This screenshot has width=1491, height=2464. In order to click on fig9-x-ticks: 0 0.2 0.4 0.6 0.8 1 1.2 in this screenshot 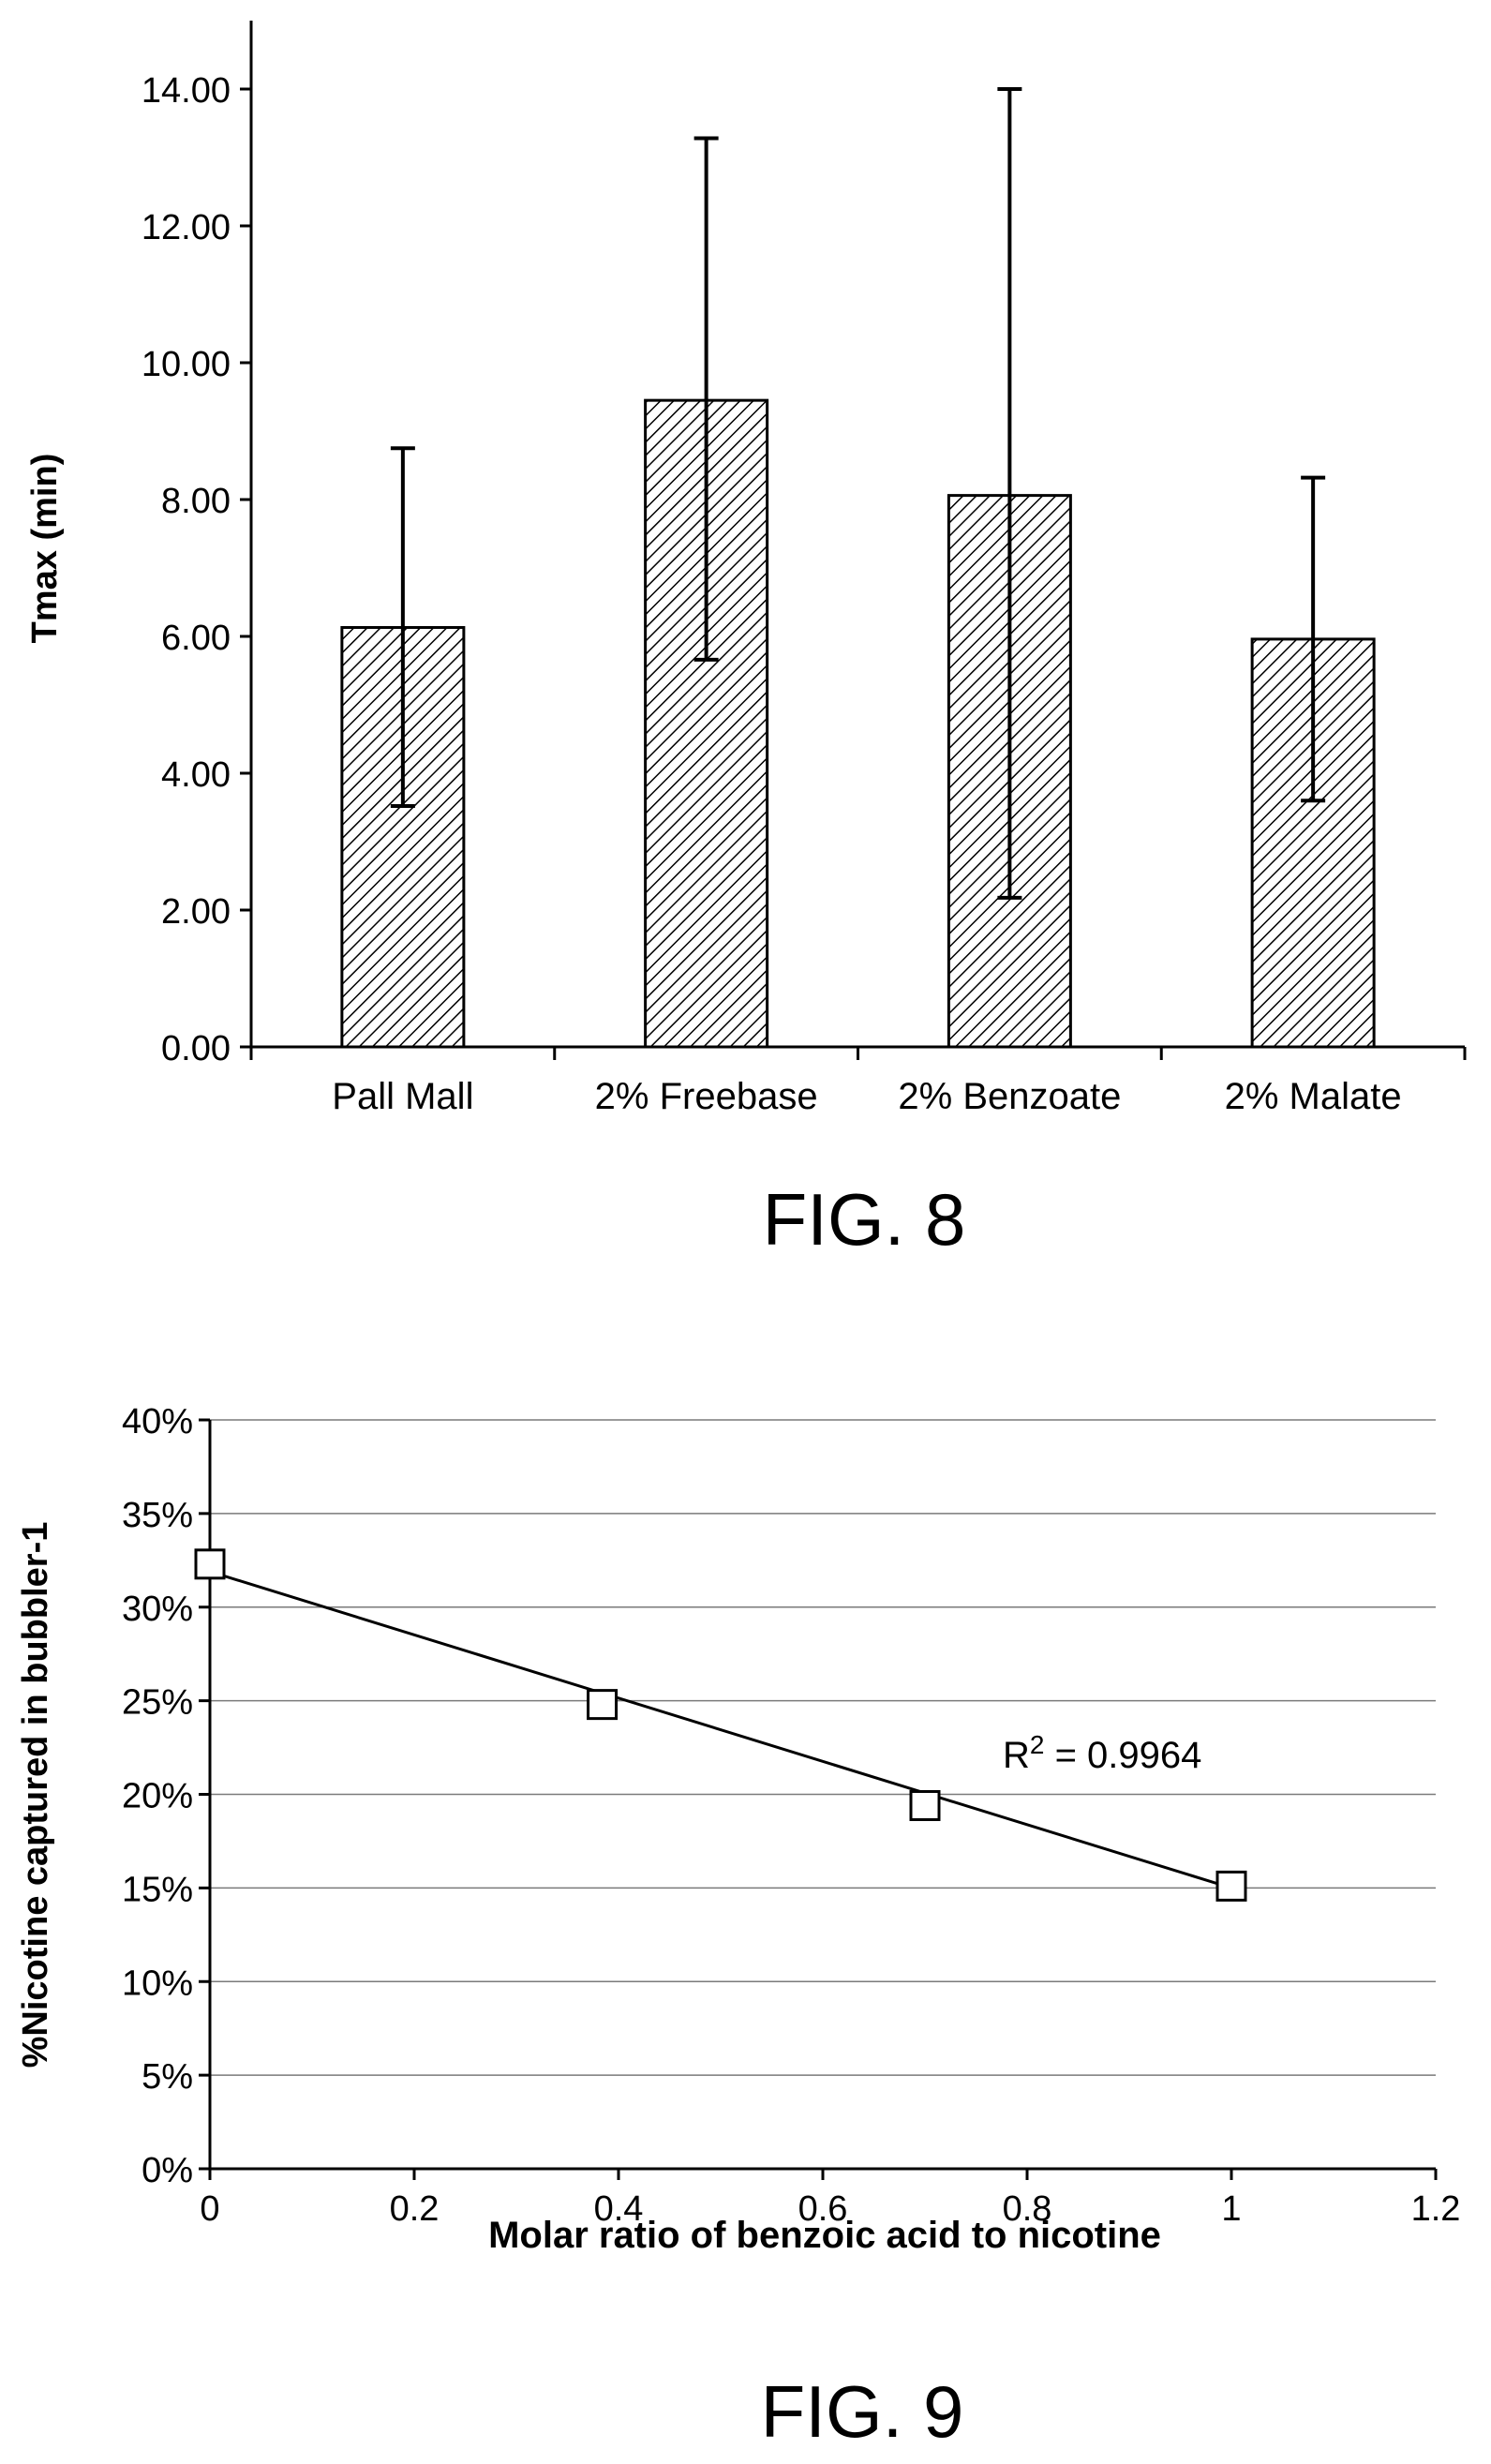, I will do `click(830, 2199)`.